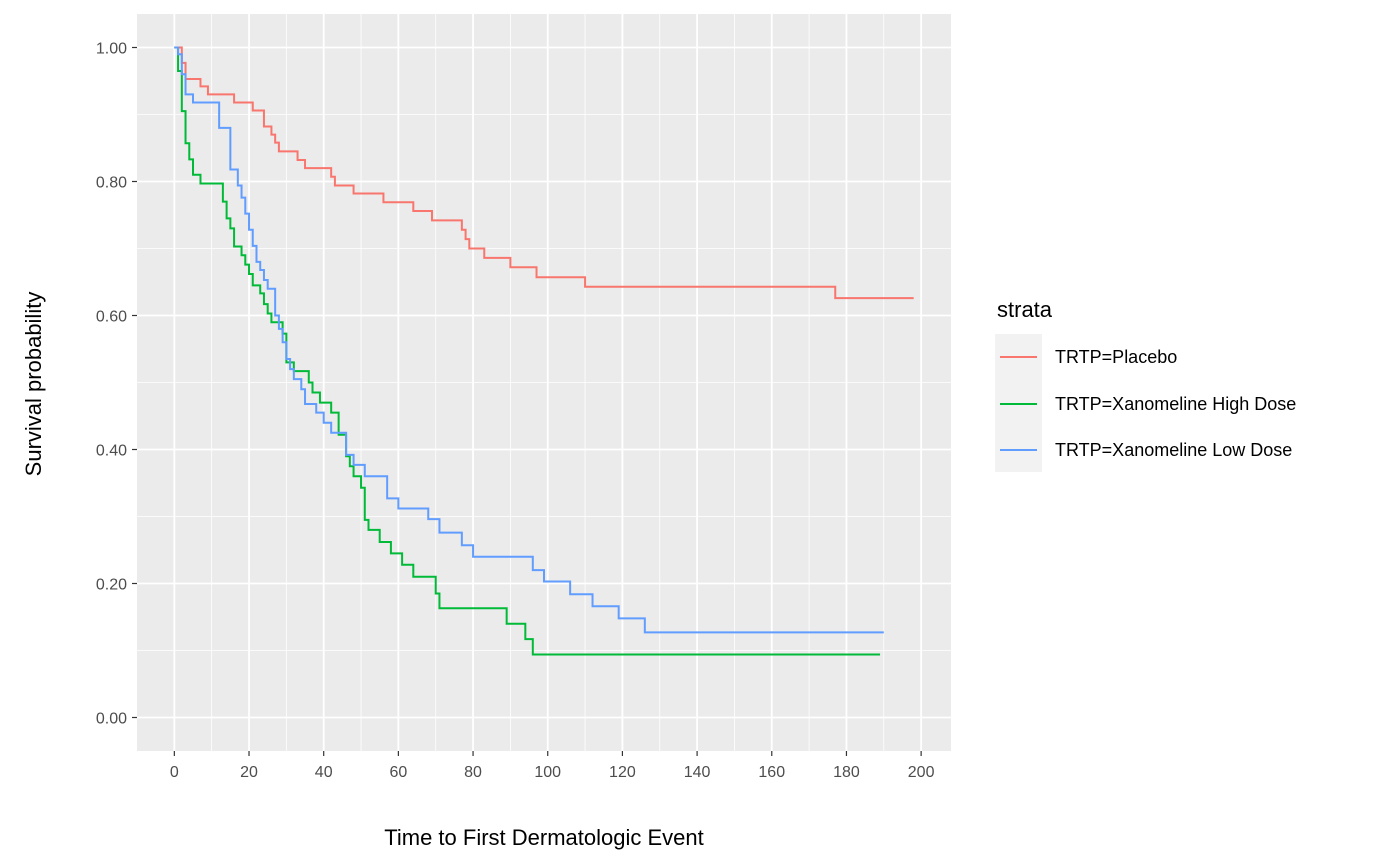  I want to click on x-tick-label: 120, so click(622, 772).